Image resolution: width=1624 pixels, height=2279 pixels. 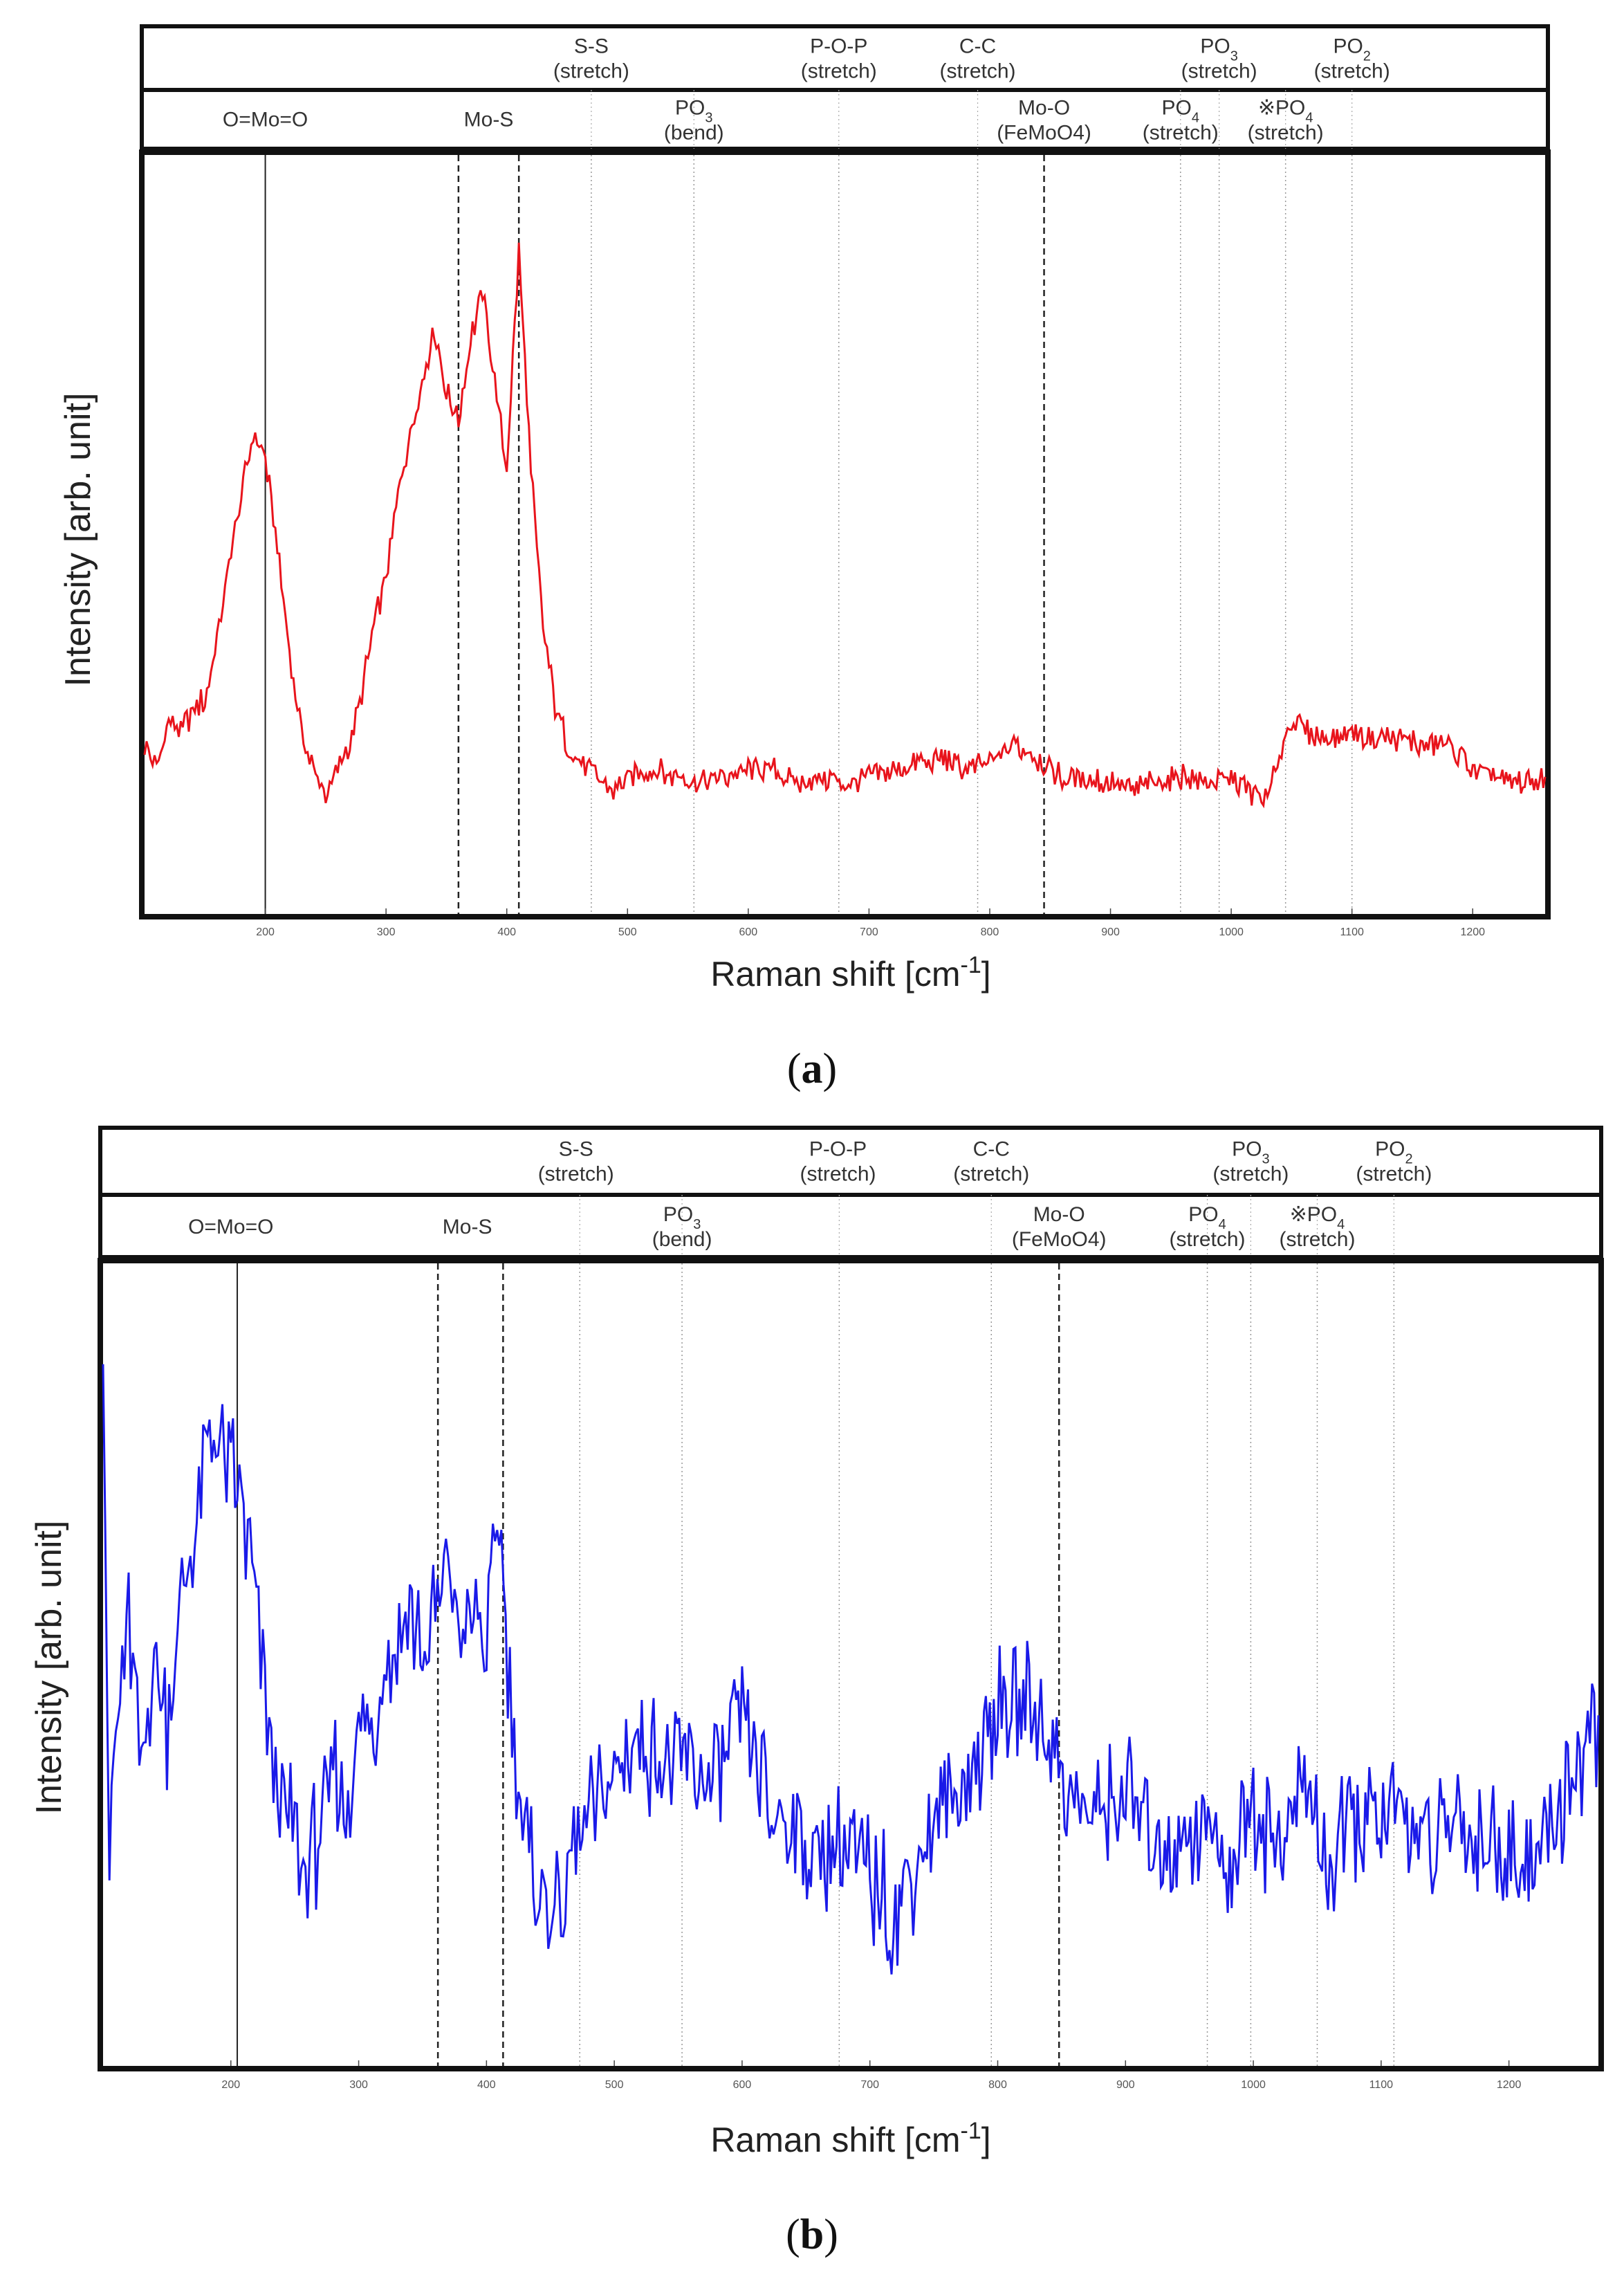 What do you see at coordinates (1472, 932) in the screenshot?
I see `panel-a-tick-label-10: 1200` at bounding box center [1472, 932].